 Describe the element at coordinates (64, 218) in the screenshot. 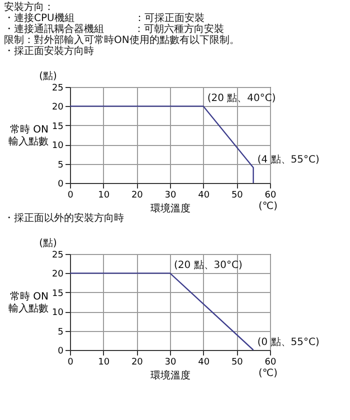

I see `text: ・採正面以外的安裝方向時` at that location.